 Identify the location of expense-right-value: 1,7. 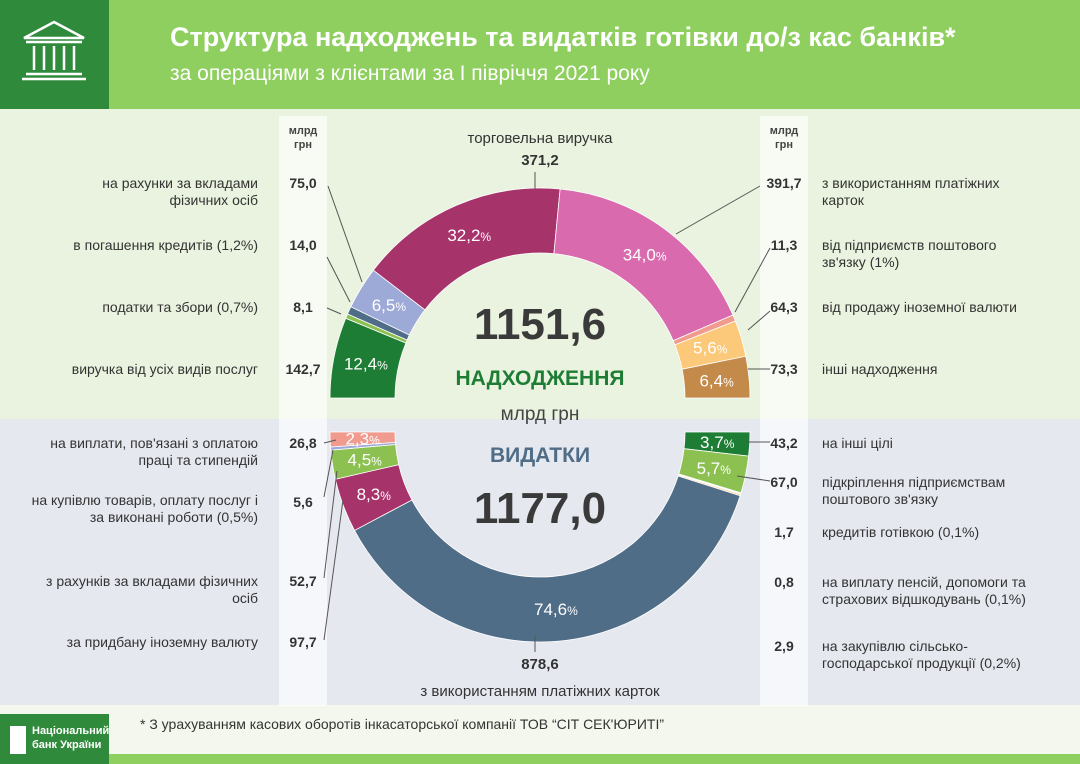
(784, 532).